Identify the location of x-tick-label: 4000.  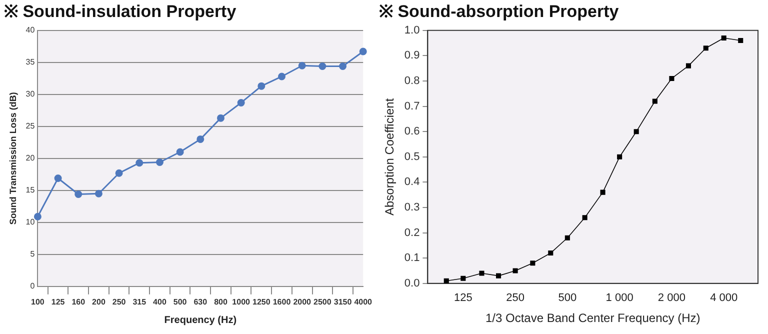
(363, 301).